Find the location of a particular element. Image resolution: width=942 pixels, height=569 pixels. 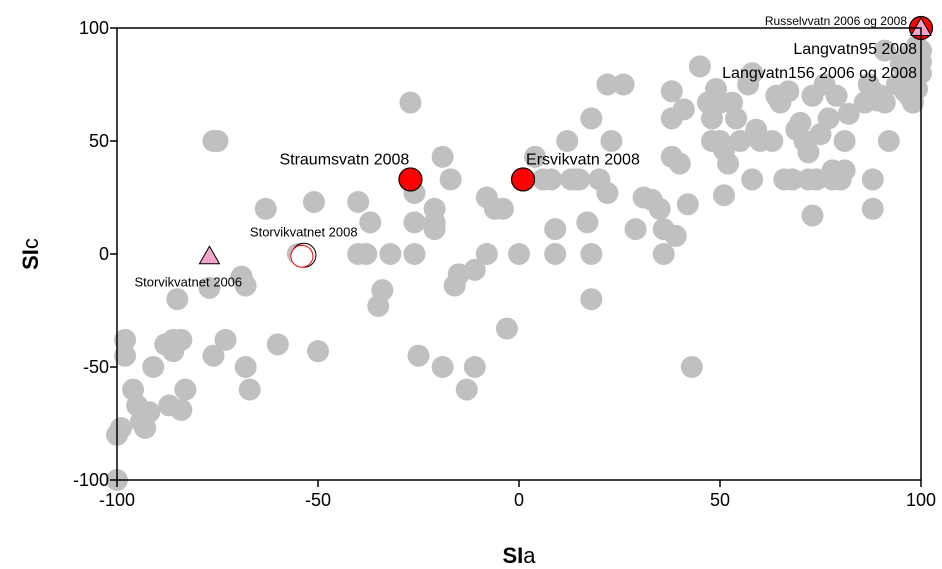

y-axis-title-main: SI is located at coordinates (30, 259).